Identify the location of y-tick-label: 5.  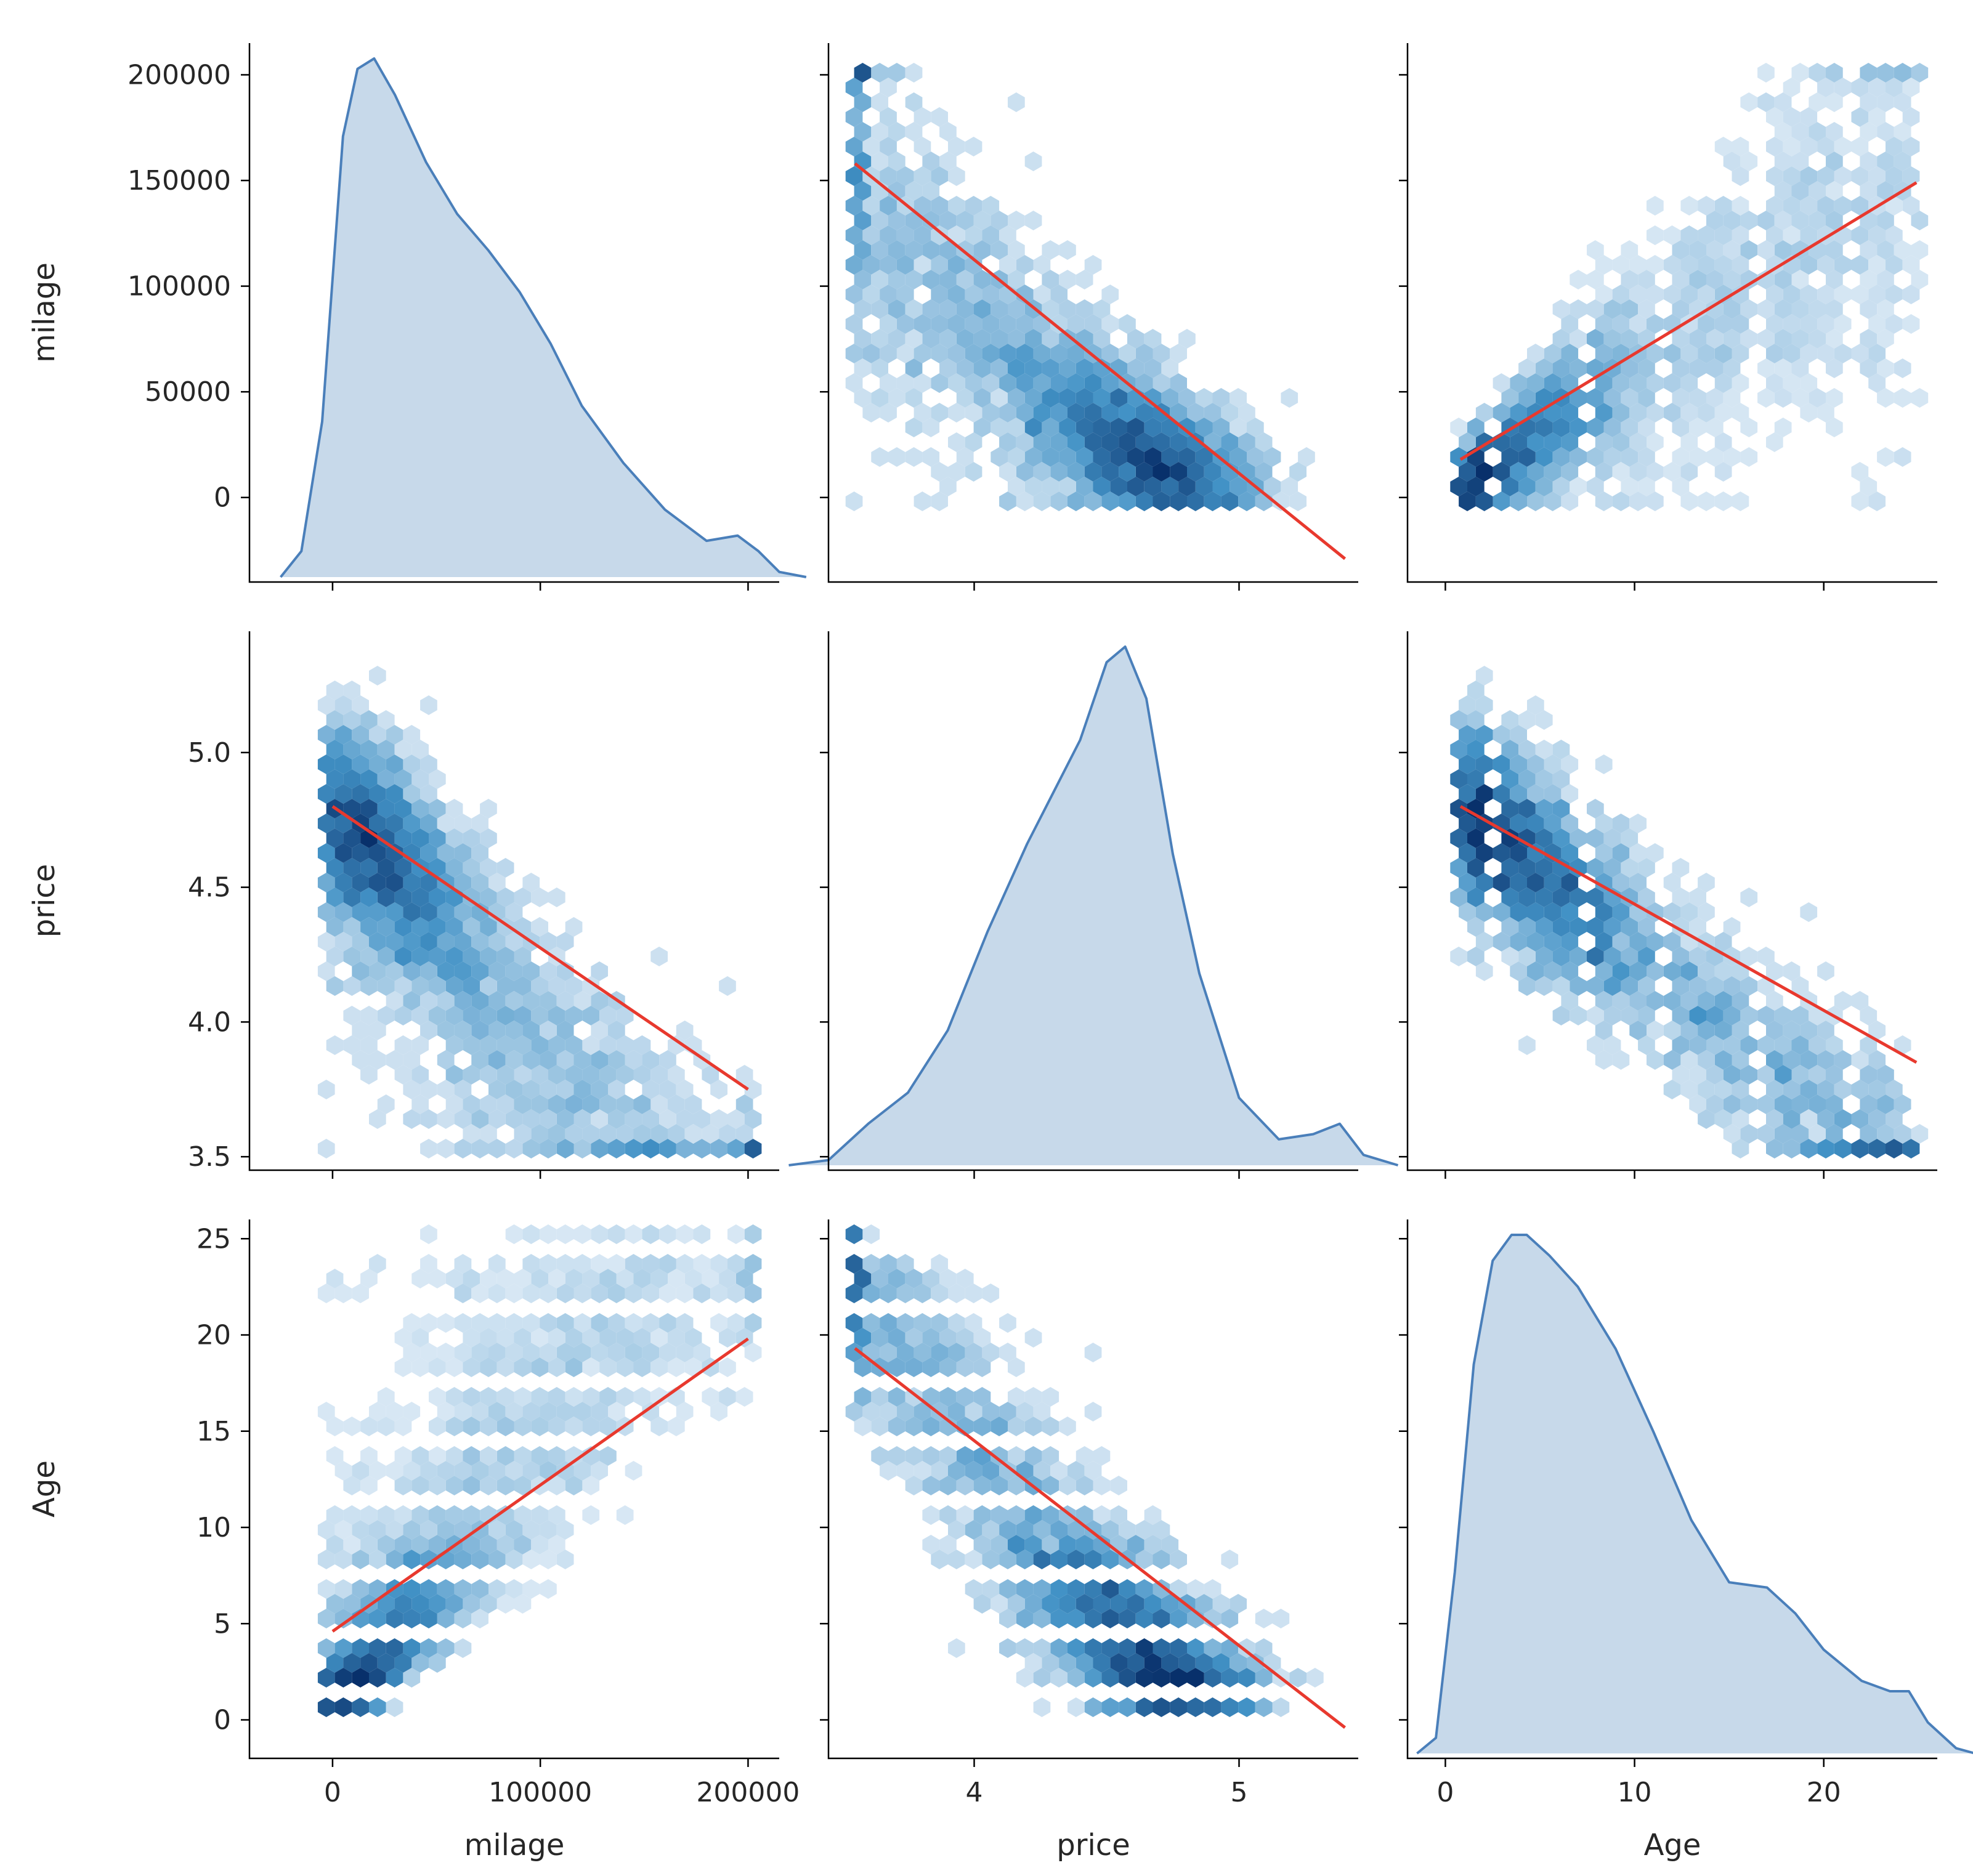
(222, 1623).